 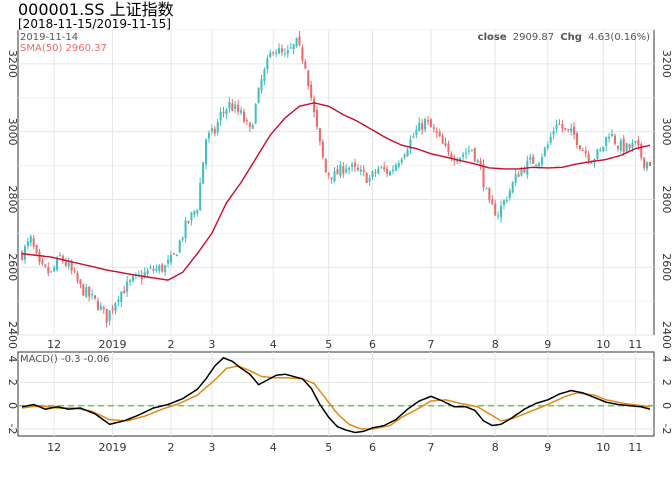 I want to click on chg-value: 4.63(0.16%), so click(x=619, y=37).